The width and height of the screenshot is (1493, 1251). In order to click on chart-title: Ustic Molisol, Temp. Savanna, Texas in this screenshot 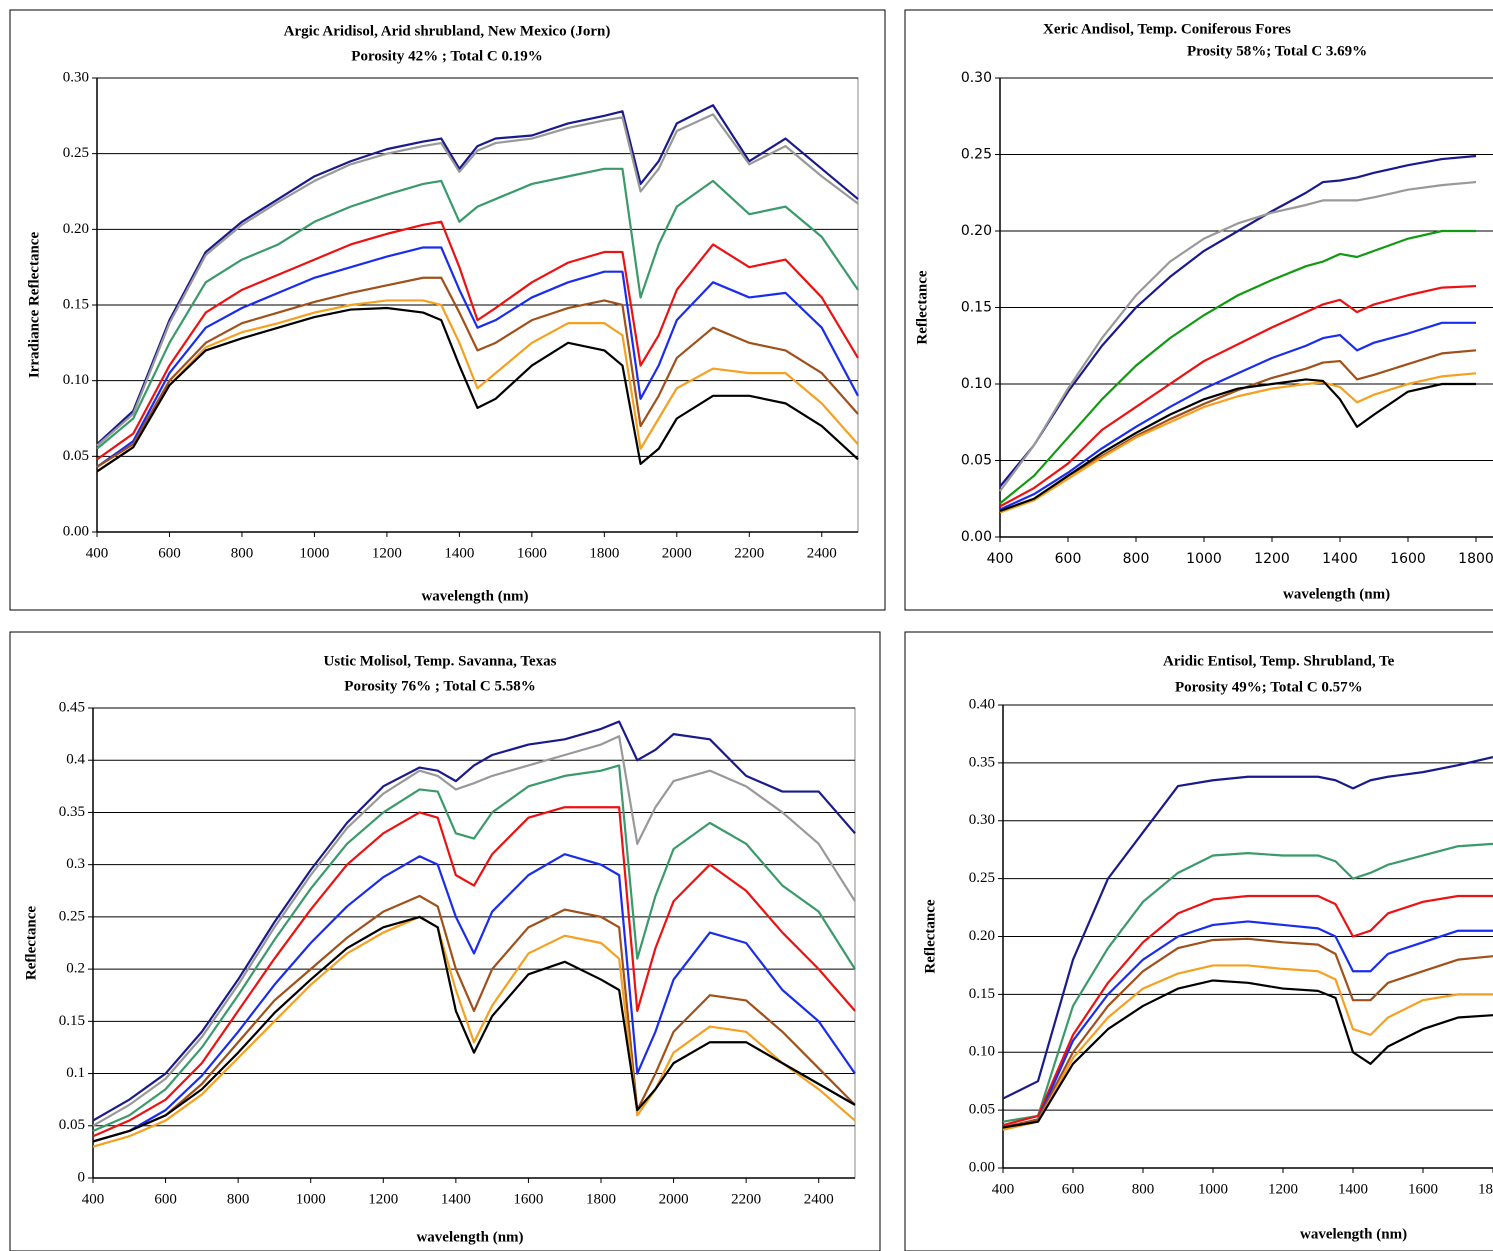, I will do `click(440, 661)`.